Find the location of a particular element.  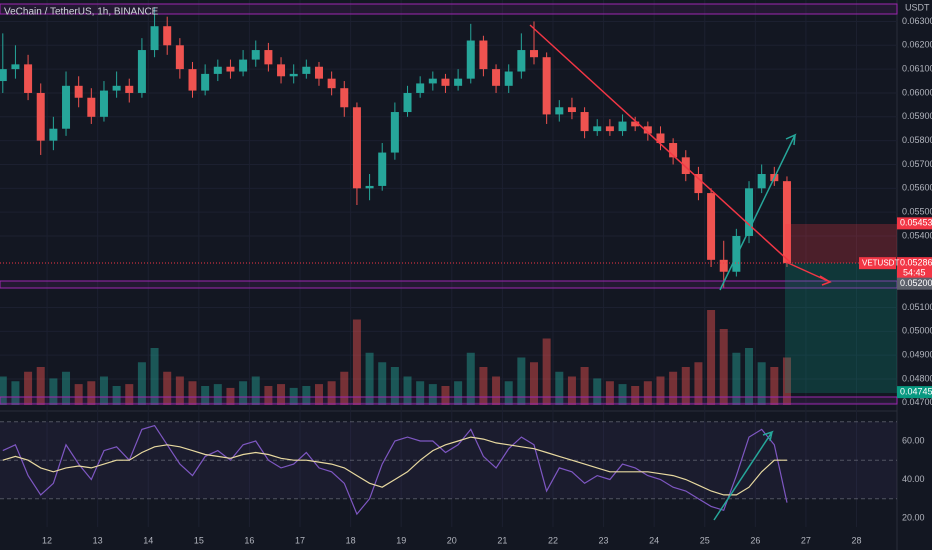

x-tick-label: 16 is located at coordinates (249, 540).